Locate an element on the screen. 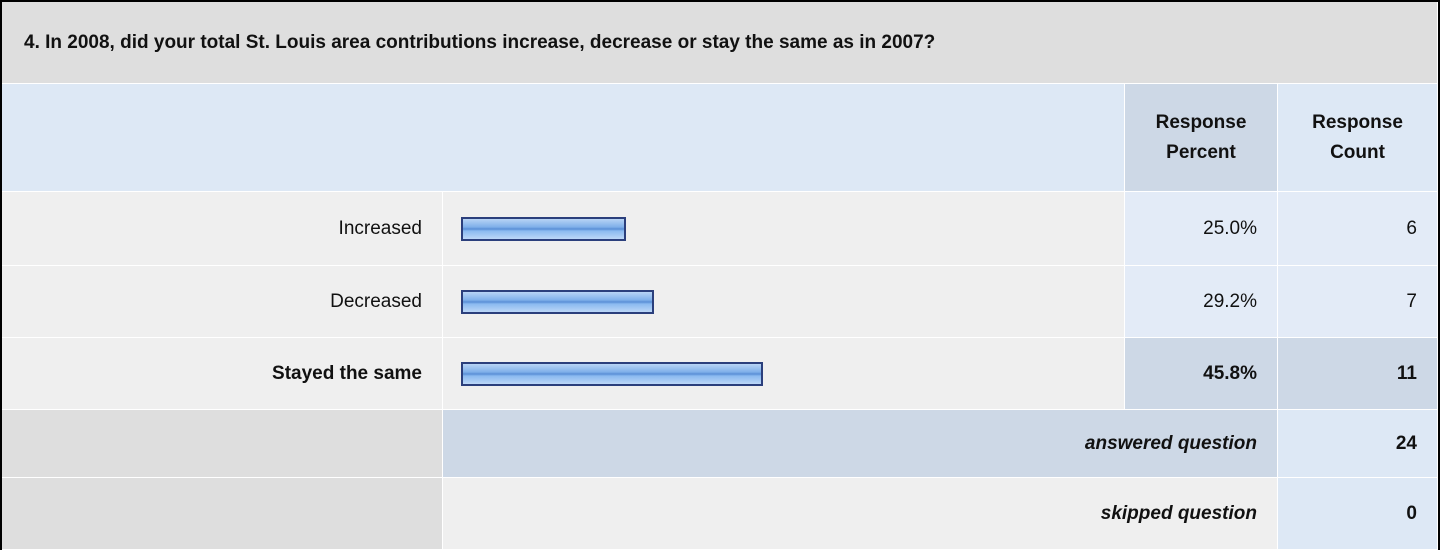  answer-label: Decreased is located at coordinates (222, 302).